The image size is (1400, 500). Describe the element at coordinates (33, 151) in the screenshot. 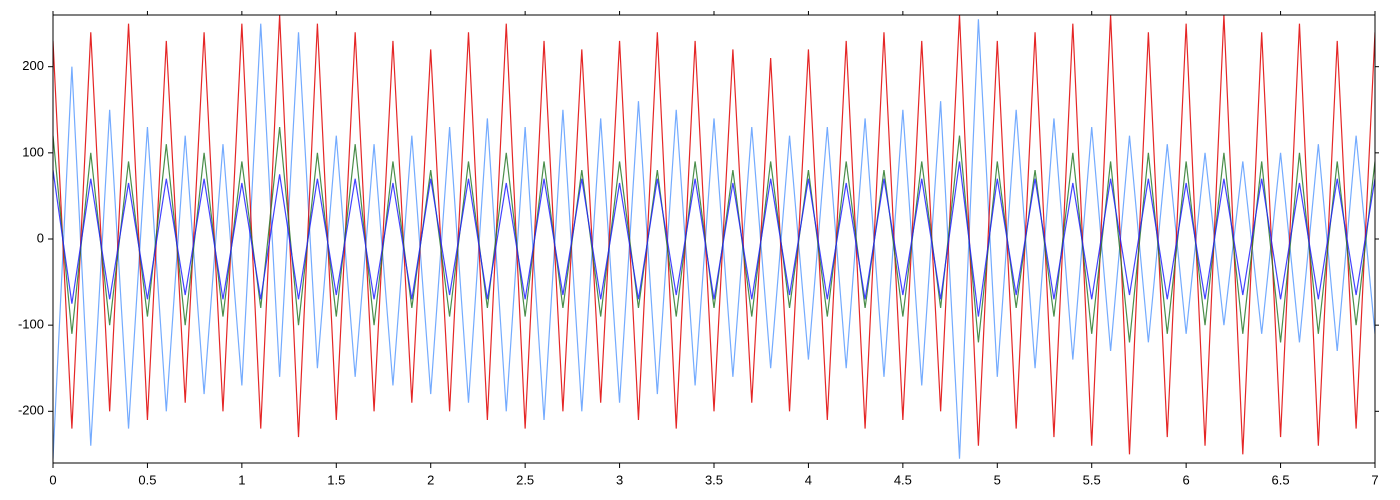

I see `y-tick-label: 100` at that location.